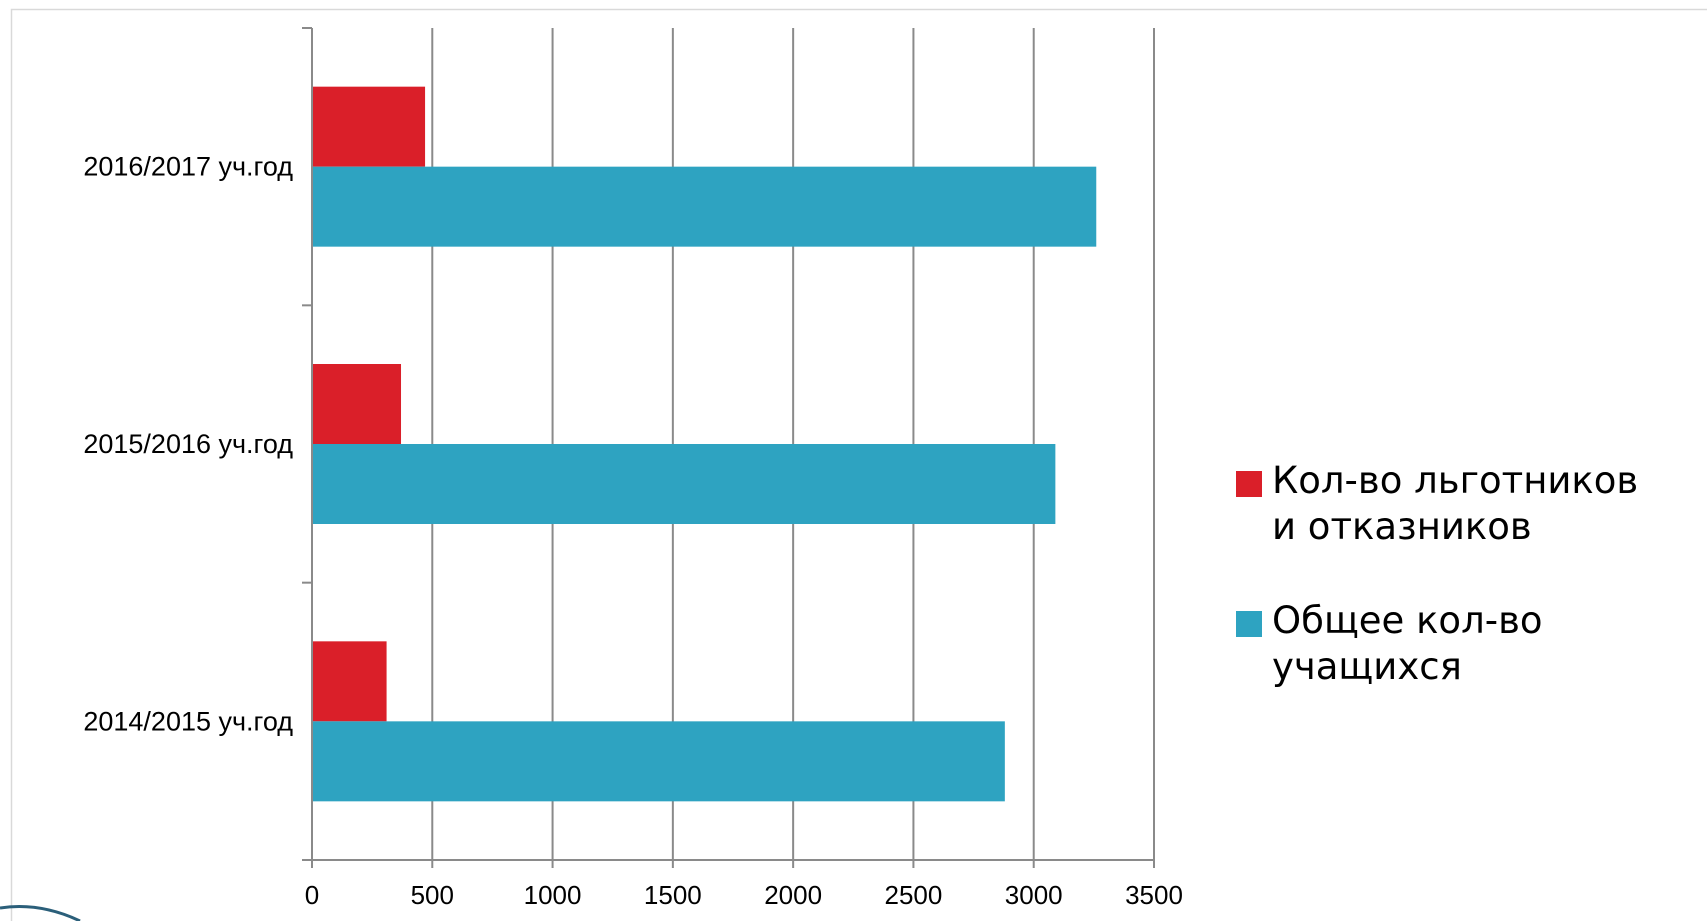  I want to click on legend-item-benefit: Кол-во льготников и отказников, so click(1471, 504).